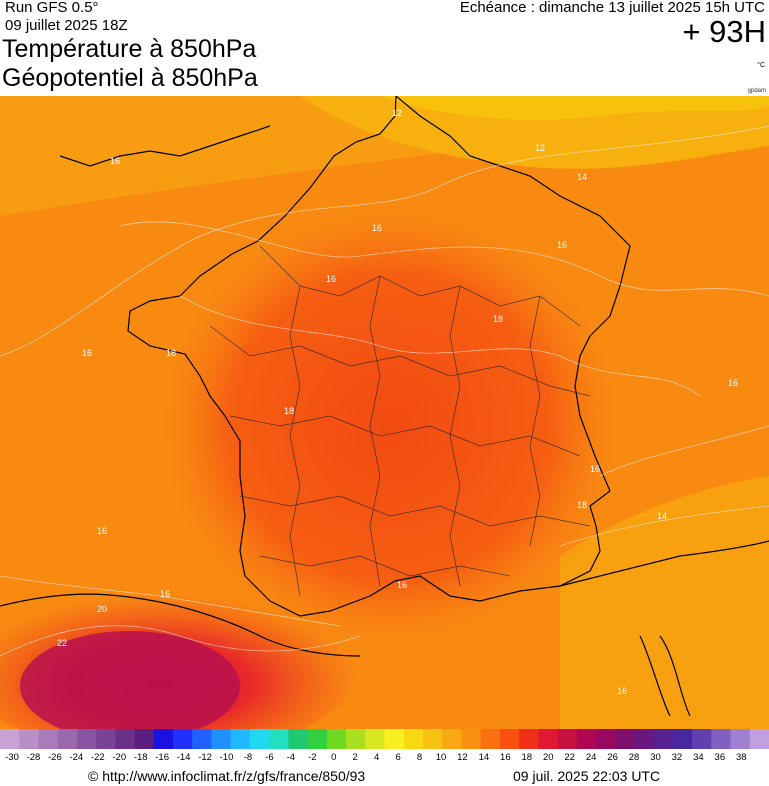 This screenshot has width=769, height=786. I want to click on scale-tick-label: 32, so click(677, 757).